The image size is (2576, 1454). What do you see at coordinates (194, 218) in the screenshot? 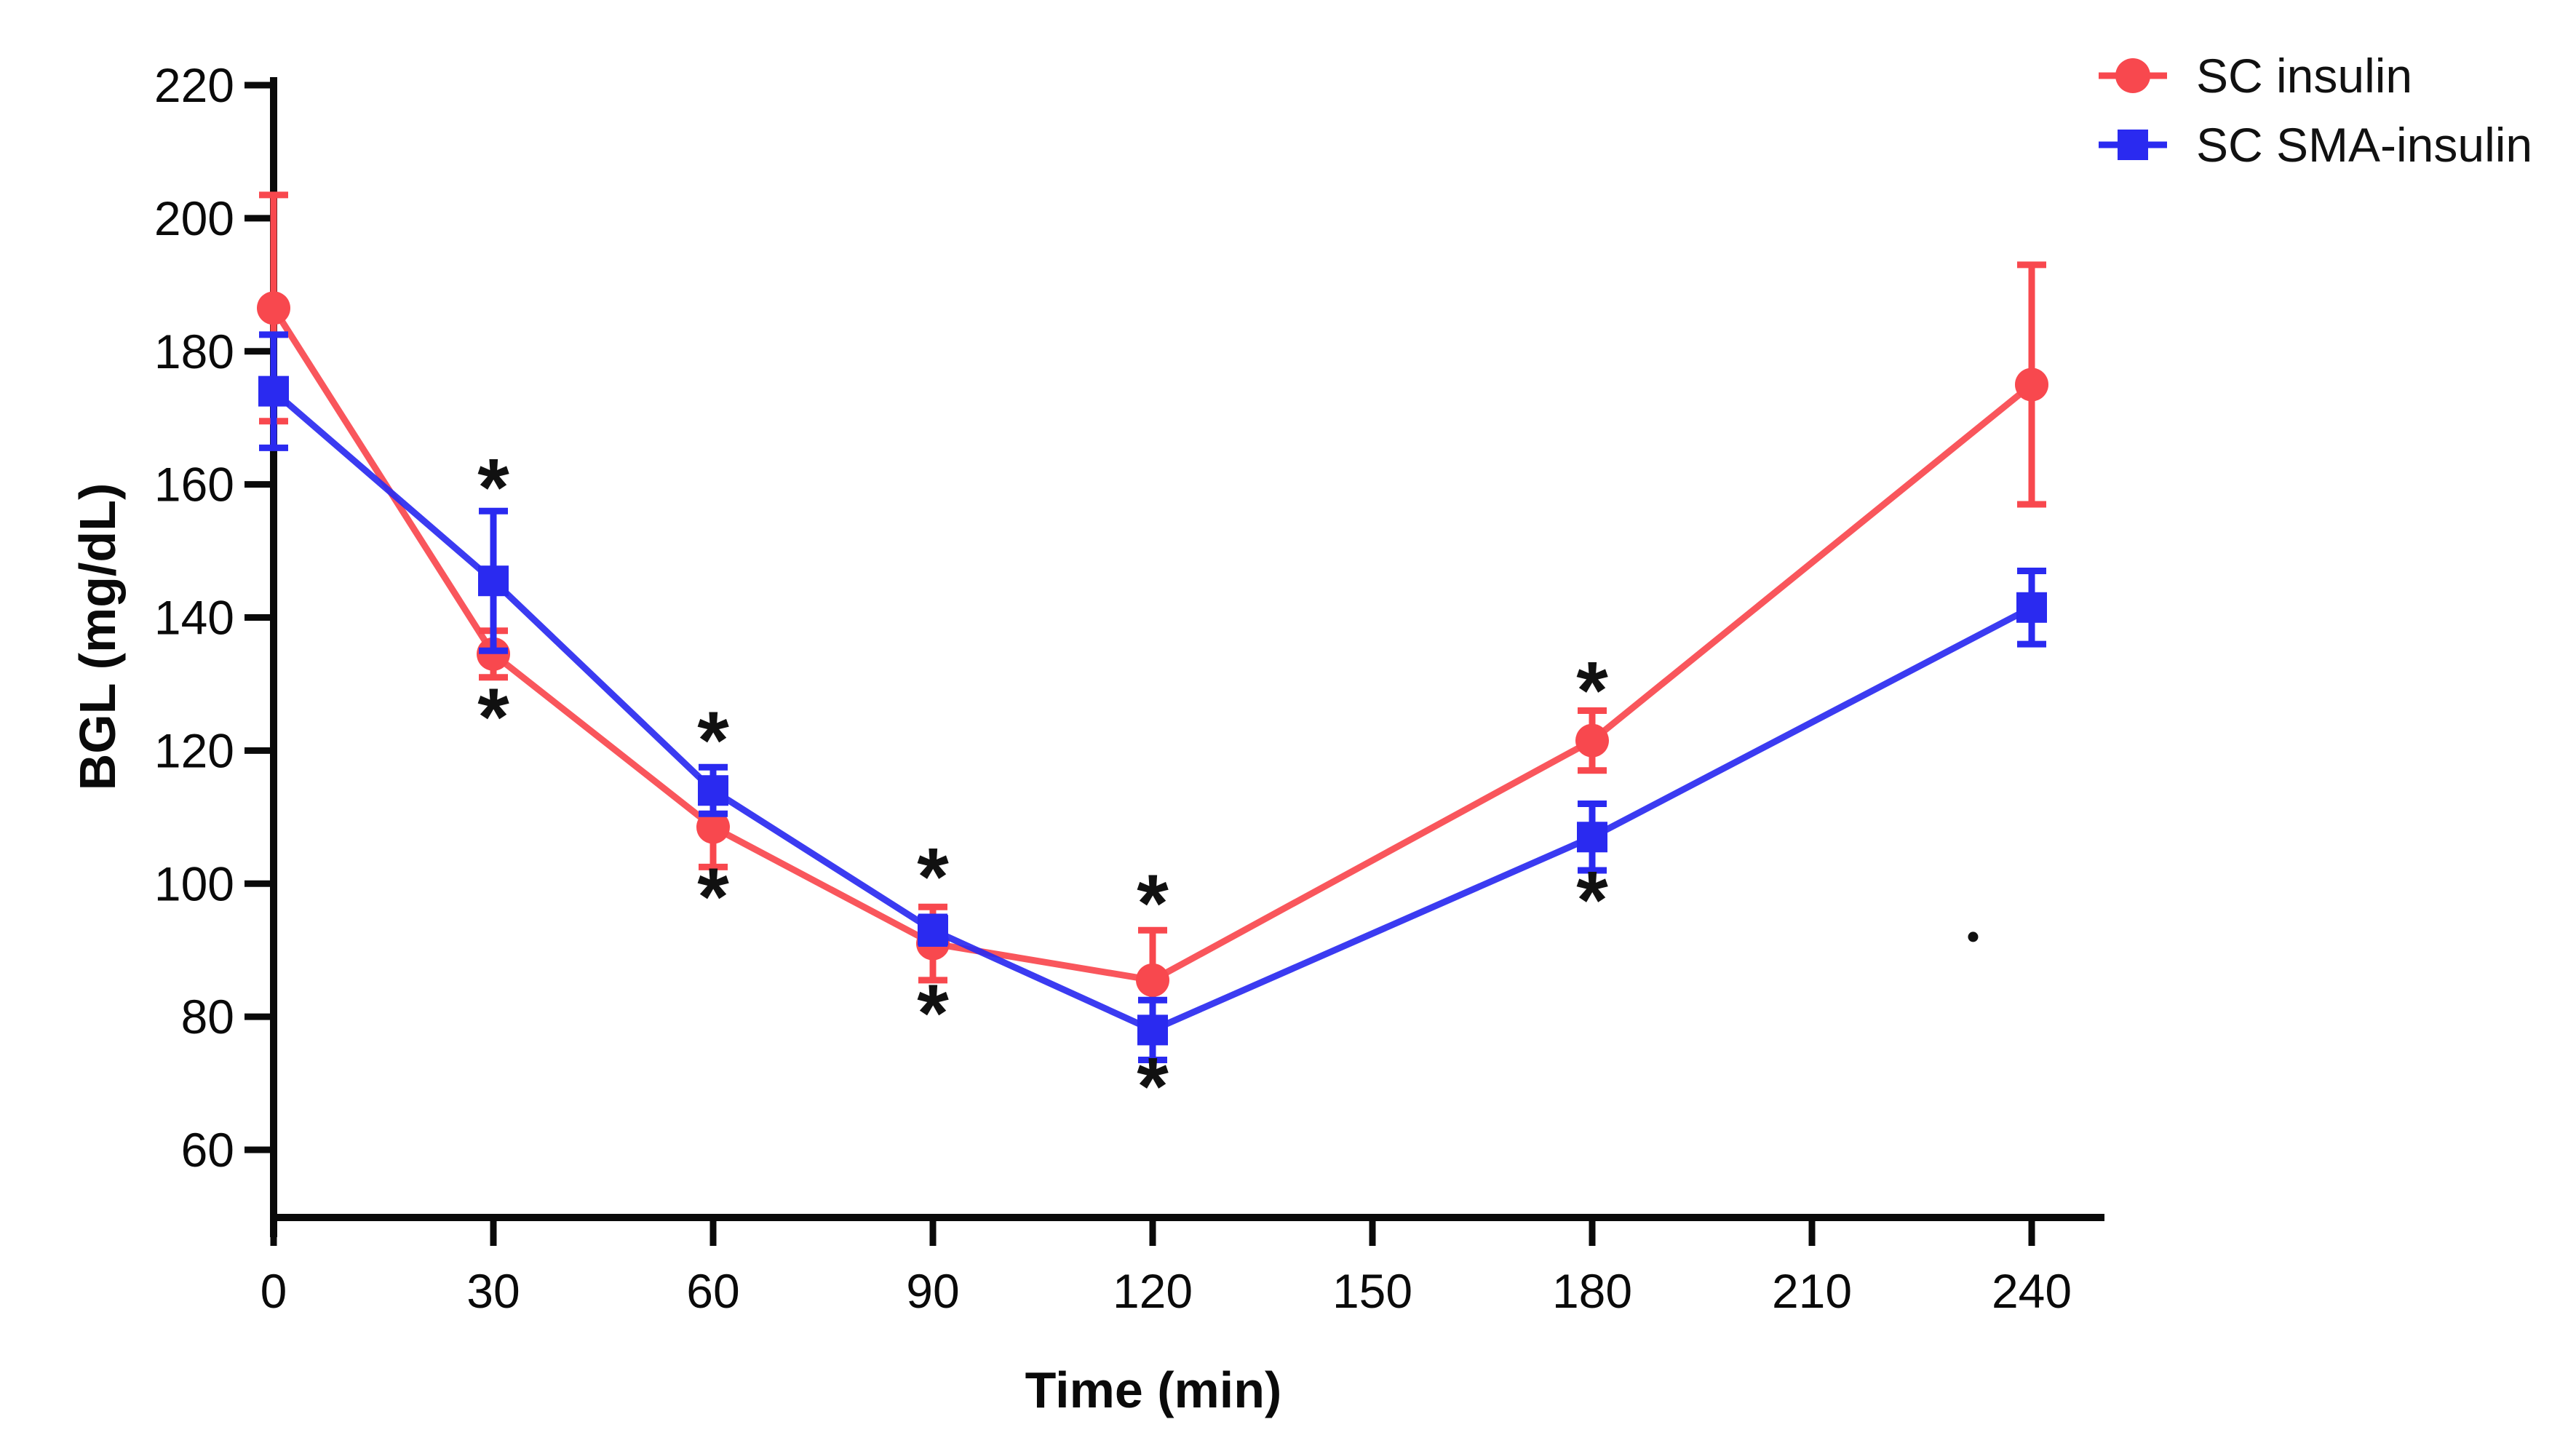
I see `y-tick-label: 200` at bounding box center [194, 218].